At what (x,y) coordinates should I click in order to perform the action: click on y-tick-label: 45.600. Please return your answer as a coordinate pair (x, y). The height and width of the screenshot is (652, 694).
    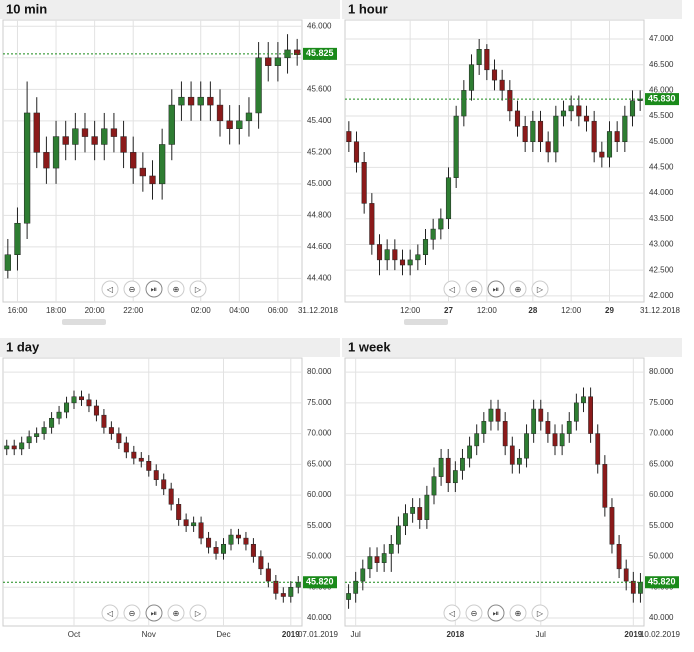
    Looking at the image, I should click on (319, 88).